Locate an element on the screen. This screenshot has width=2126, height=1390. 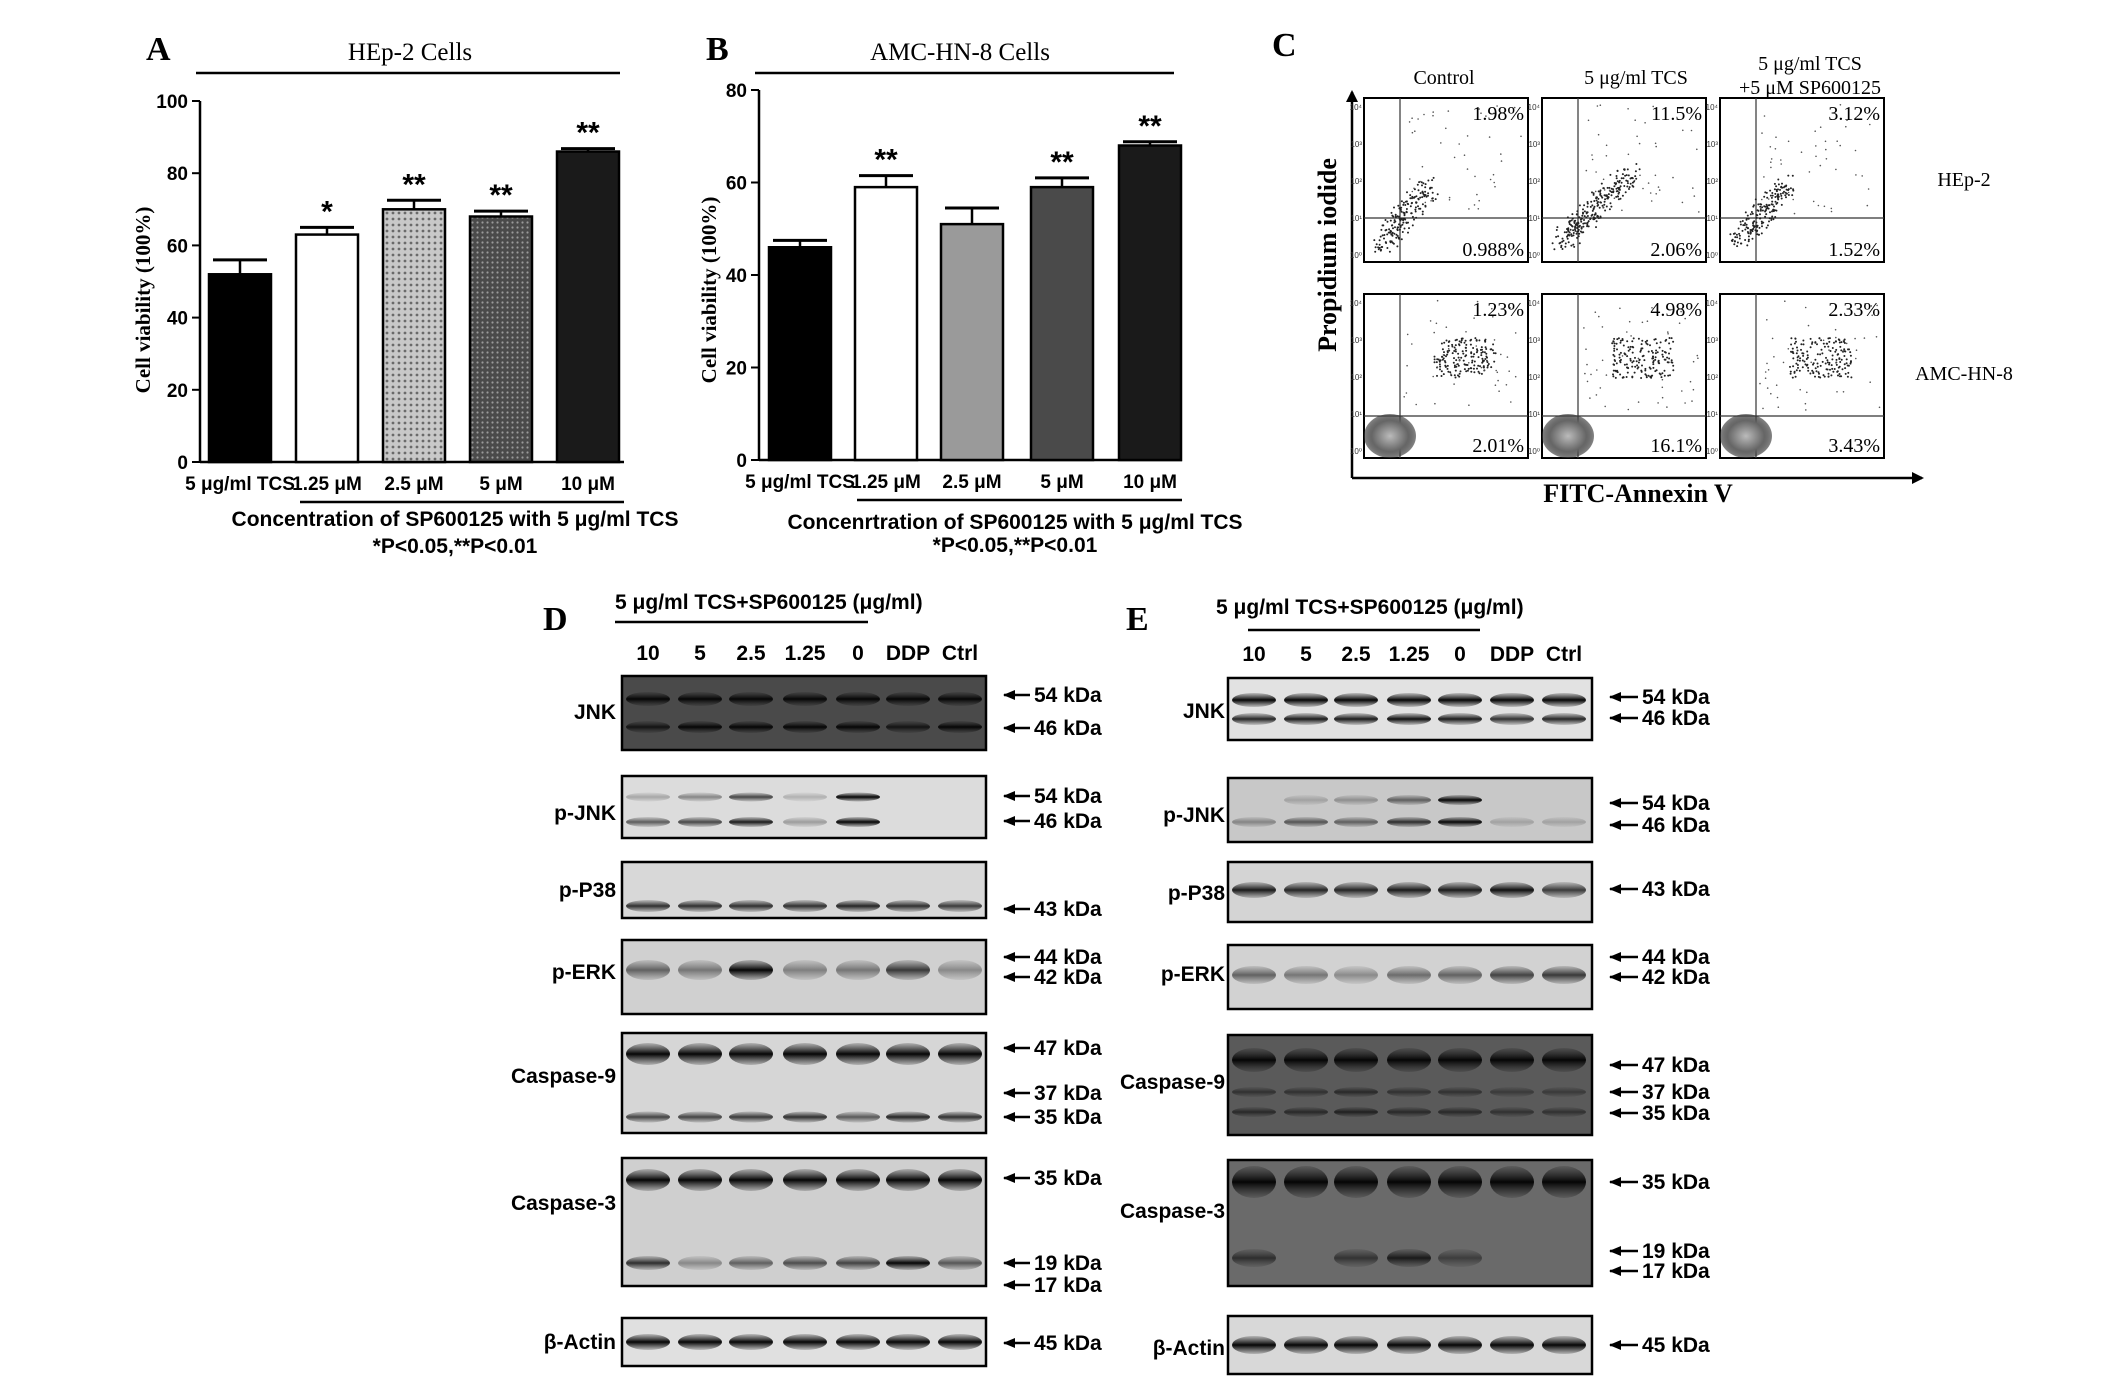
e-kda-marker: 45 kDa is located at coordinates (1676, 1345).